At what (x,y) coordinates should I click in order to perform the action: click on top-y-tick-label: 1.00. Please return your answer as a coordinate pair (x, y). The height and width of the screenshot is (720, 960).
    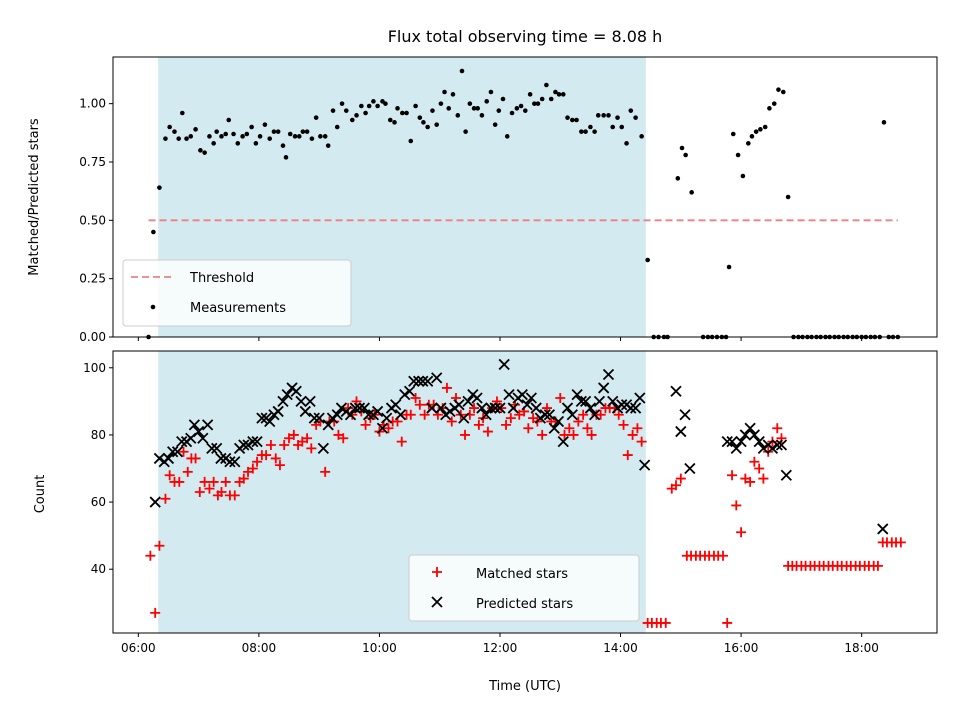
    Looking at the image, I should click on (92, 104).